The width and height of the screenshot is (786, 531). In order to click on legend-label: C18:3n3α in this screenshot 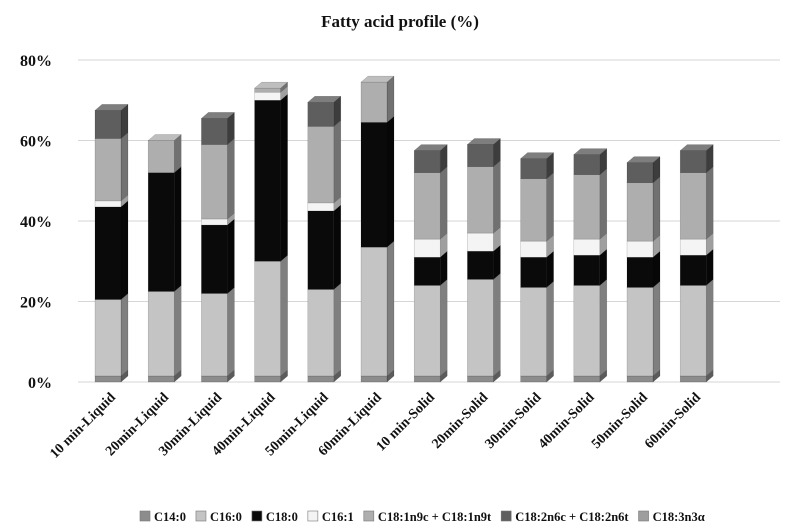, I will do `click(679, 517)`.